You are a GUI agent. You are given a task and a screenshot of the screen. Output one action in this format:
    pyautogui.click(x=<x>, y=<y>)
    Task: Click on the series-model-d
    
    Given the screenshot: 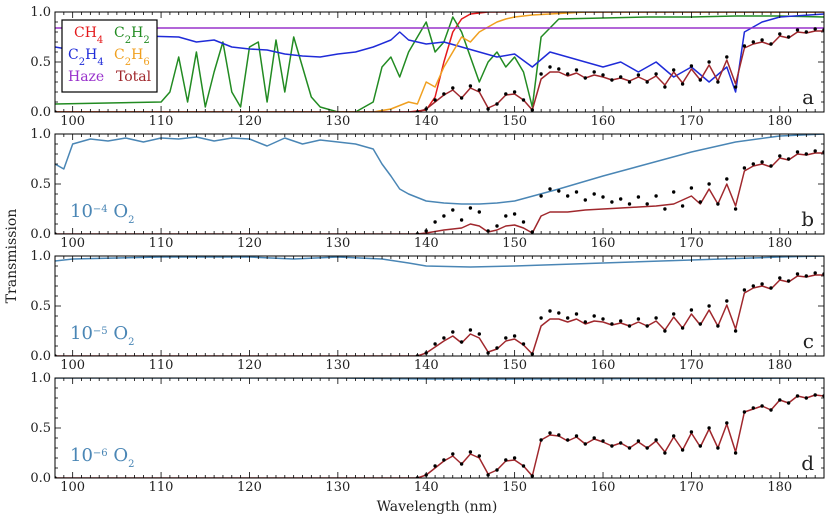 What is the action you would take?
    pyautogui.click(x=439, y=436)
    